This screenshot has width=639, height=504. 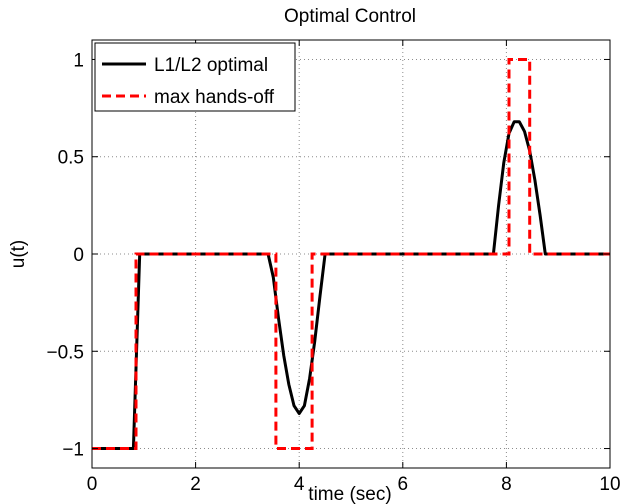 I want to click on y-tick-label: −0.5, so click(x=65, y=352).